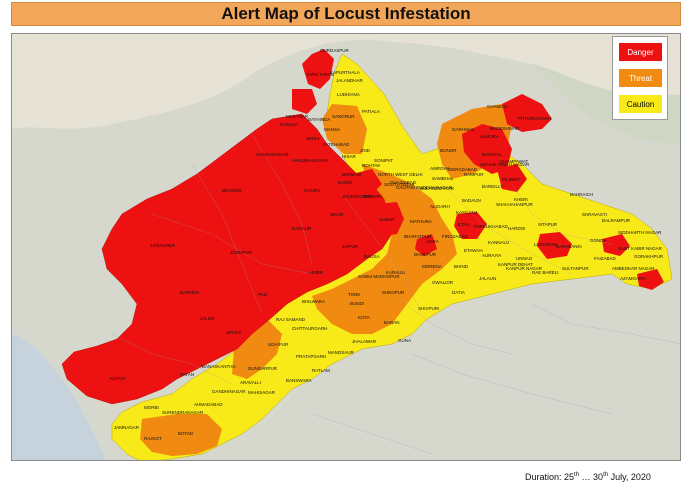 The height and width of the screenshot is (499, 693). What do you see at coordinates (598, 240) in the screenshot?
I see `place-label: GONDA` at bounding box center [598, 240].